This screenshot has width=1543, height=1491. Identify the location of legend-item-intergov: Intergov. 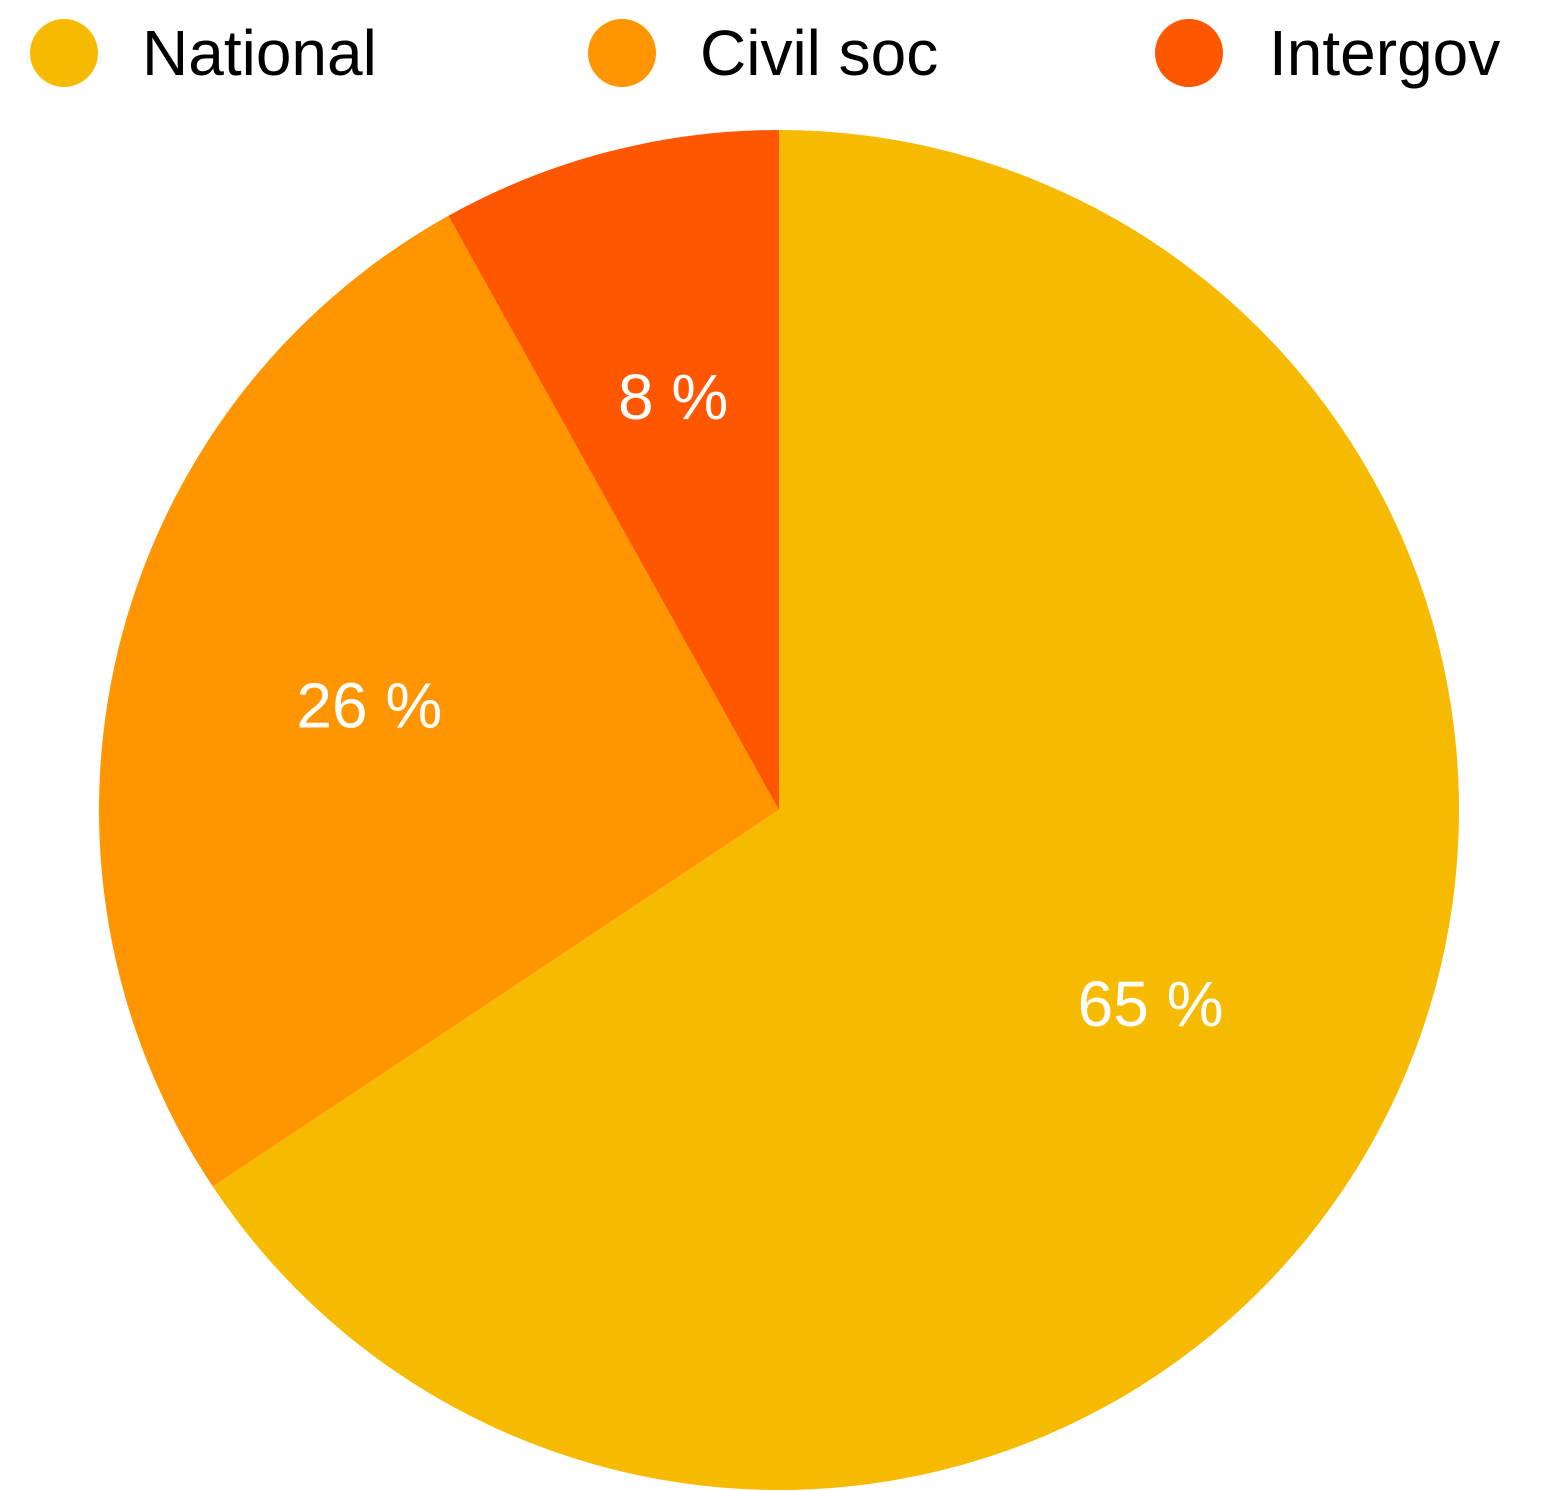
(1327, 53).